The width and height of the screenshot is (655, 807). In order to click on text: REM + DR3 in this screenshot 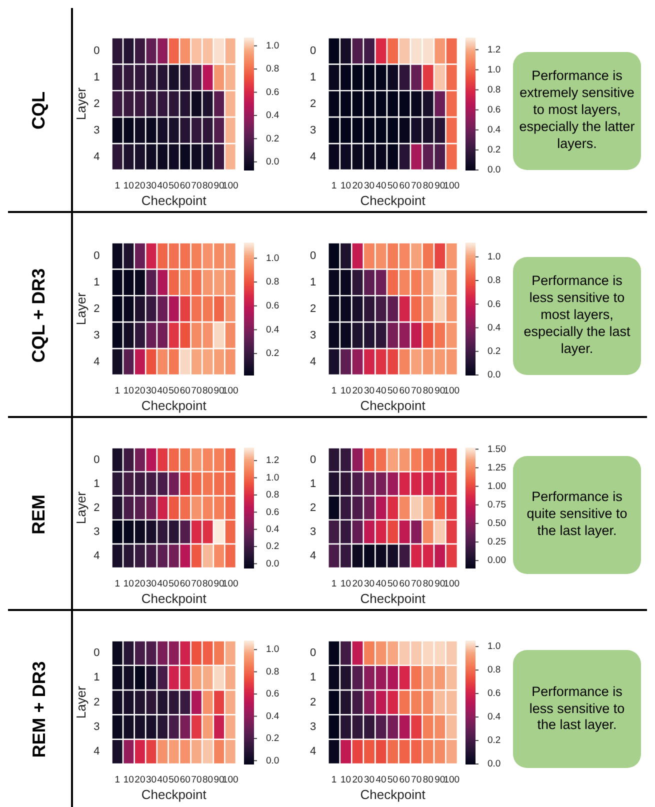, I will do `click(39, 709)`.